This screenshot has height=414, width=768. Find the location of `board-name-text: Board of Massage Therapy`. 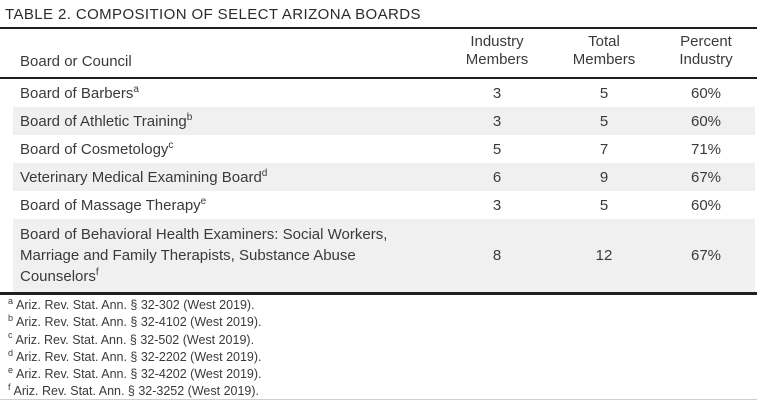

board-name-text: Board of Massage Therapy is located at coordinates (110, 205).